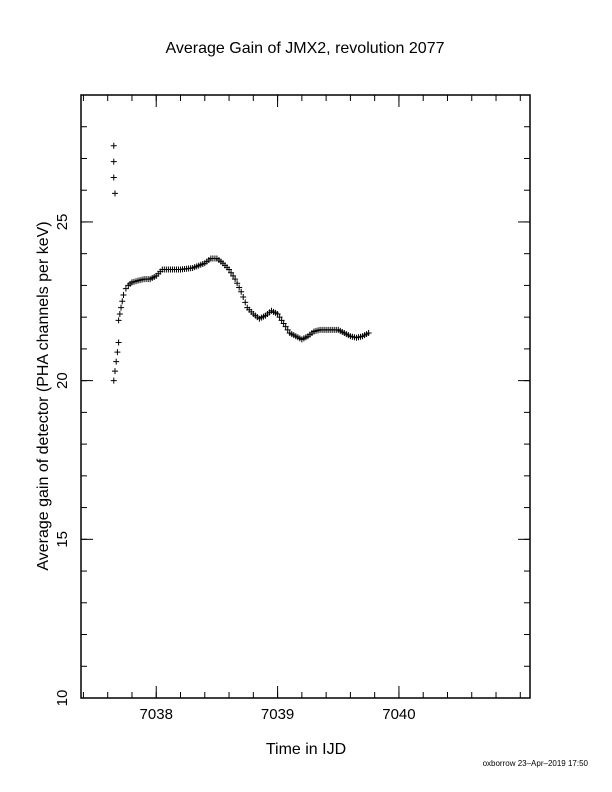 Image resolution: width=612 pixels, height=792 pixels. I want to click on y-tick-label: 15, so click(62, 539).